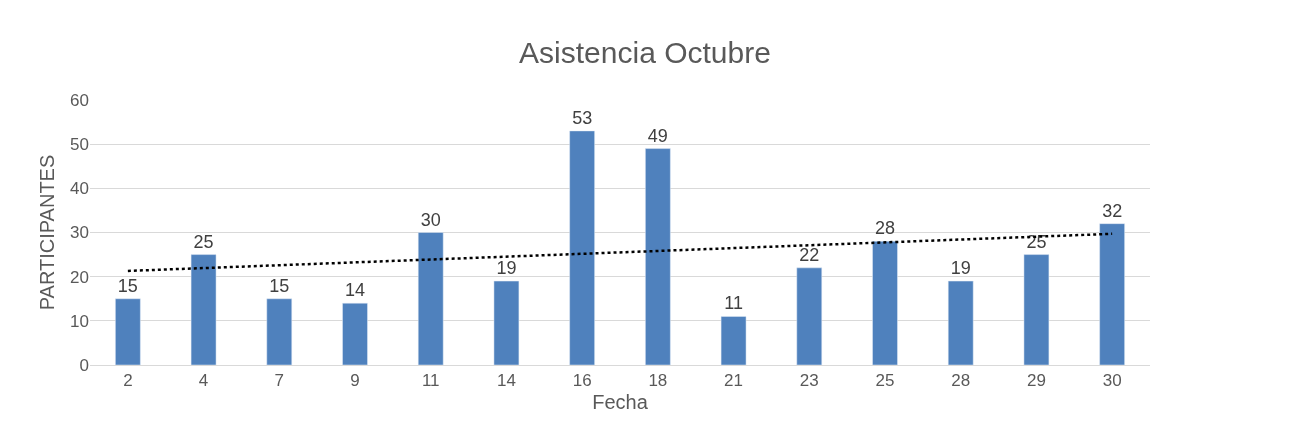 The image size is (1290, 421). I want to click on chart-title: Asistencia Octubre, so click(645, 53).